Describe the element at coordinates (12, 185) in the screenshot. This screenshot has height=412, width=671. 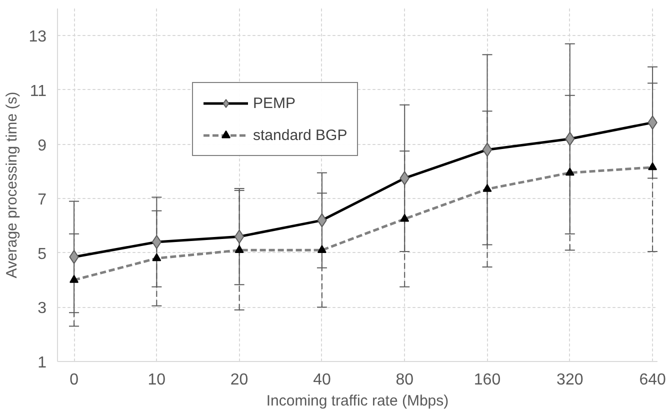
I see `y-axis-title: Average processing time (s)` at that location.